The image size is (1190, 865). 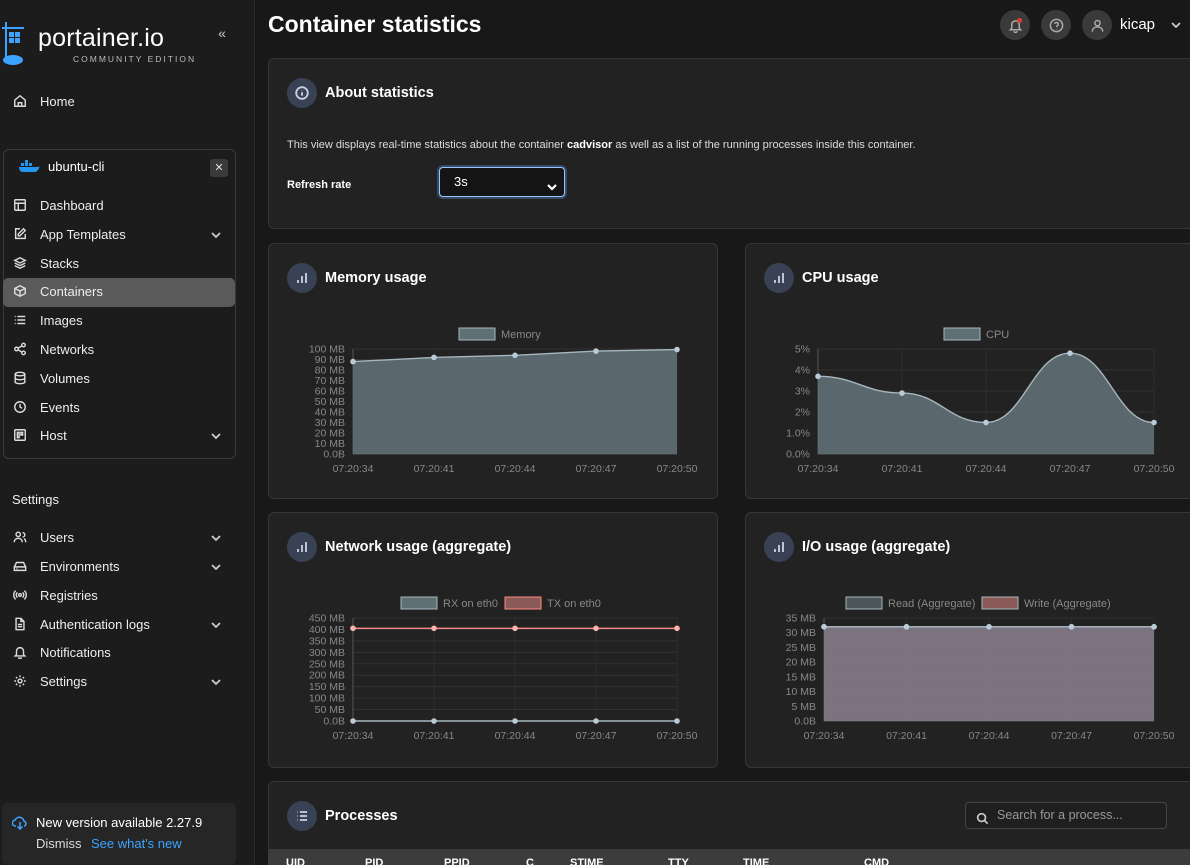 I want to click on y-tick-label: 30 MB, so click(x=330, y=423).